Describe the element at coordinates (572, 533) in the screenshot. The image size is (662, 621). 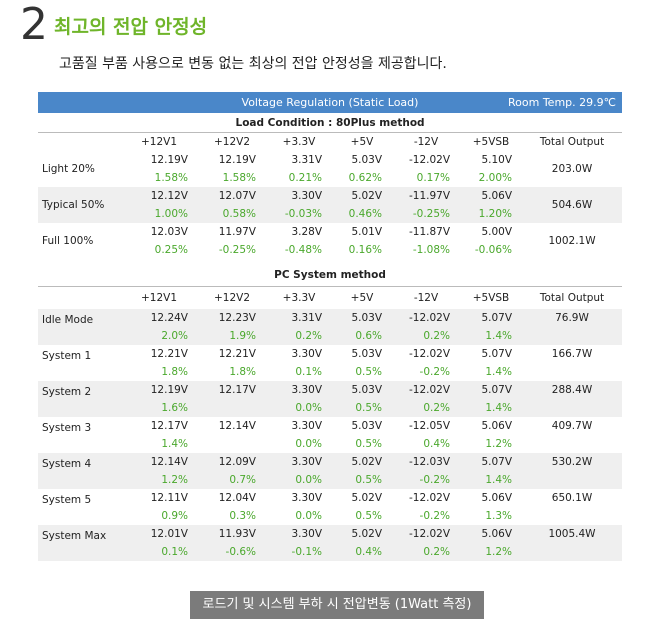
I see `total-output-cell: 1005.4W` at that location.